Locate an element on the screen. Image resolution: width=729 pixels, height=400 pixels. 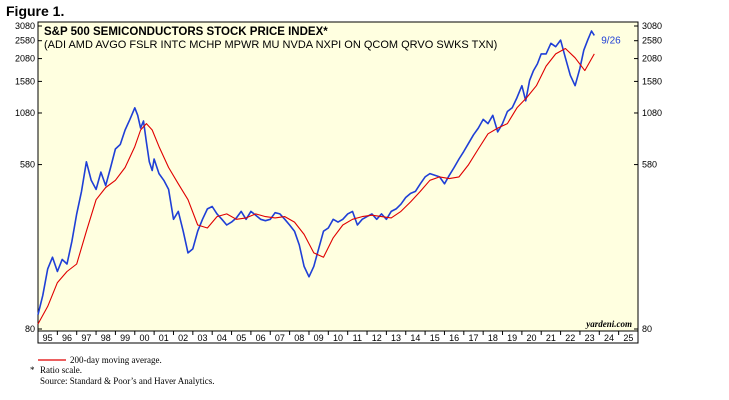
x-tick-label: 00 is located at coordinates (144, 338).